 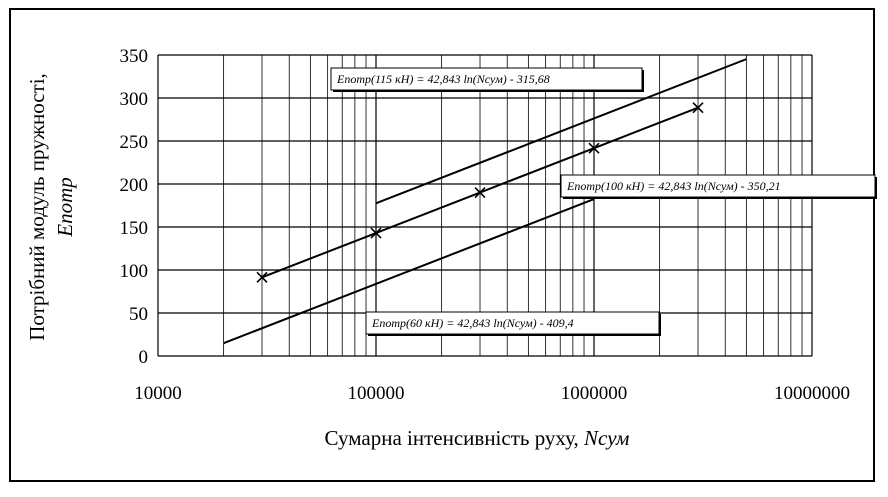 I want to click on x-tick-label: 100000, so click(x=376, y=393).